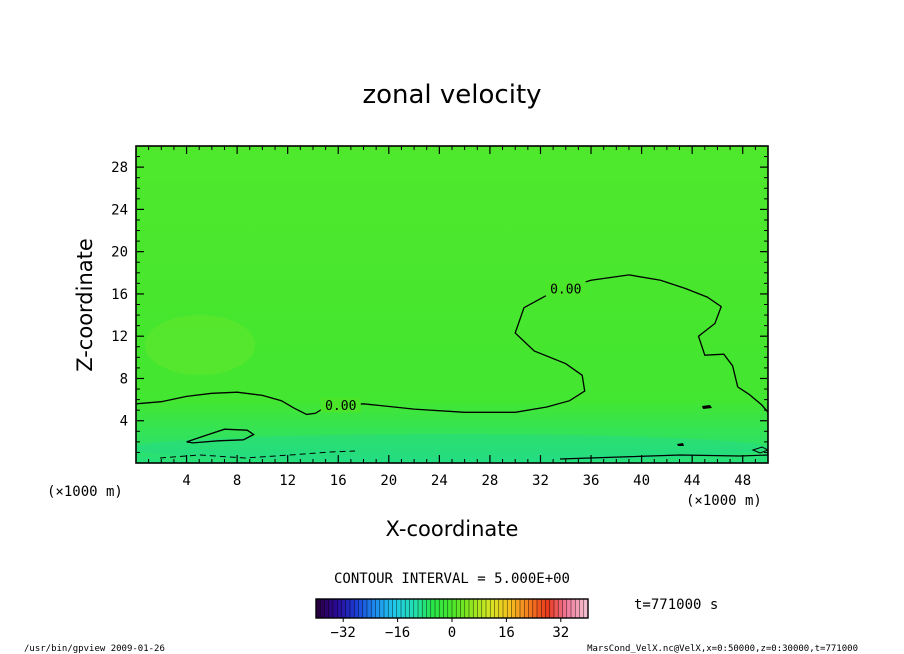  Describe the element at coordinates (257, 454) in the screenshot. I see `contour-negative-dashed` at that location.